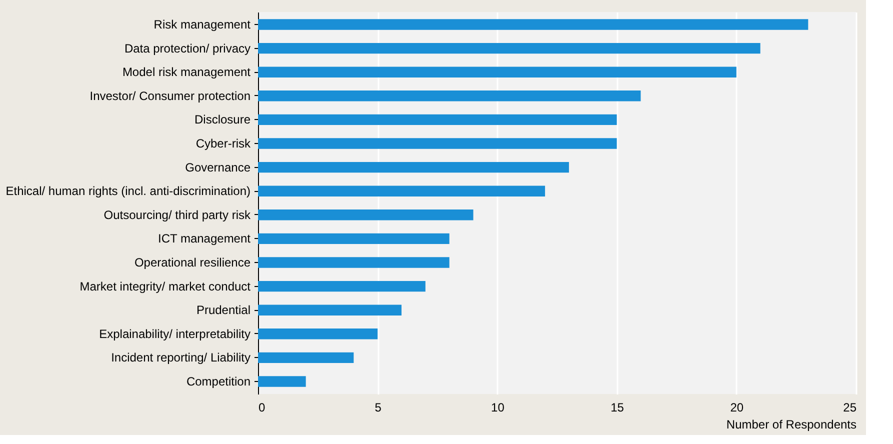  Describe the element at coordinates (205, 239) in the screenshot. I see `y-tick-label: ICT management` at that location.